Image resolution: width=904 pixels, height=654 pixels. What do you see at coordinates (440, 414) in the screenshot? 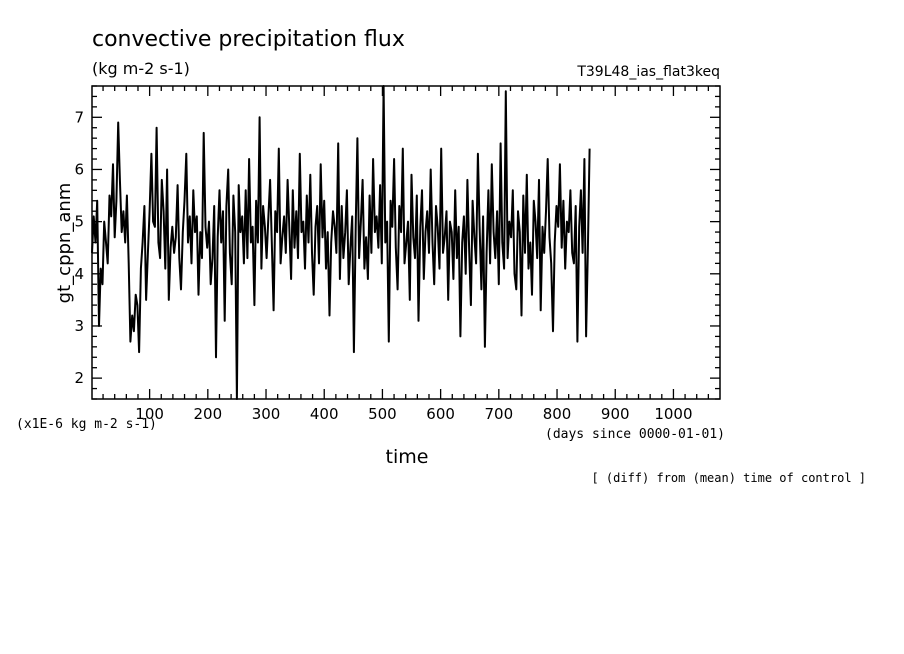
I see `x-tick-label: 600` at bounding box center [440, 414].